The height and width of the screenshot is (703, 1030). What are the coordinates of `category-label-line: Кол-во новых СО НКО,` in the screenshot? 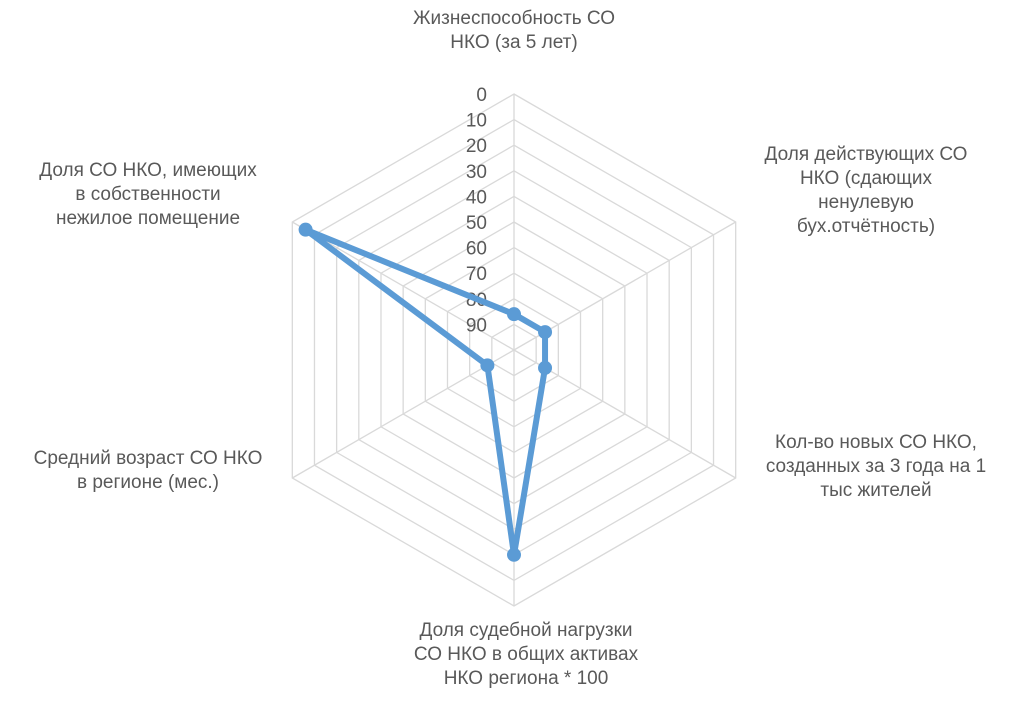 It's located at (876, 442).